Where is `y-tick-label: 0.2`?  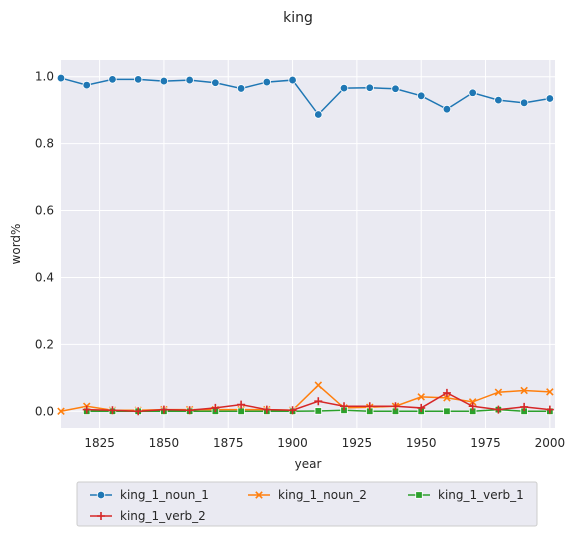
y-tick-label: 0.2 is located at coordinates (44, 344).